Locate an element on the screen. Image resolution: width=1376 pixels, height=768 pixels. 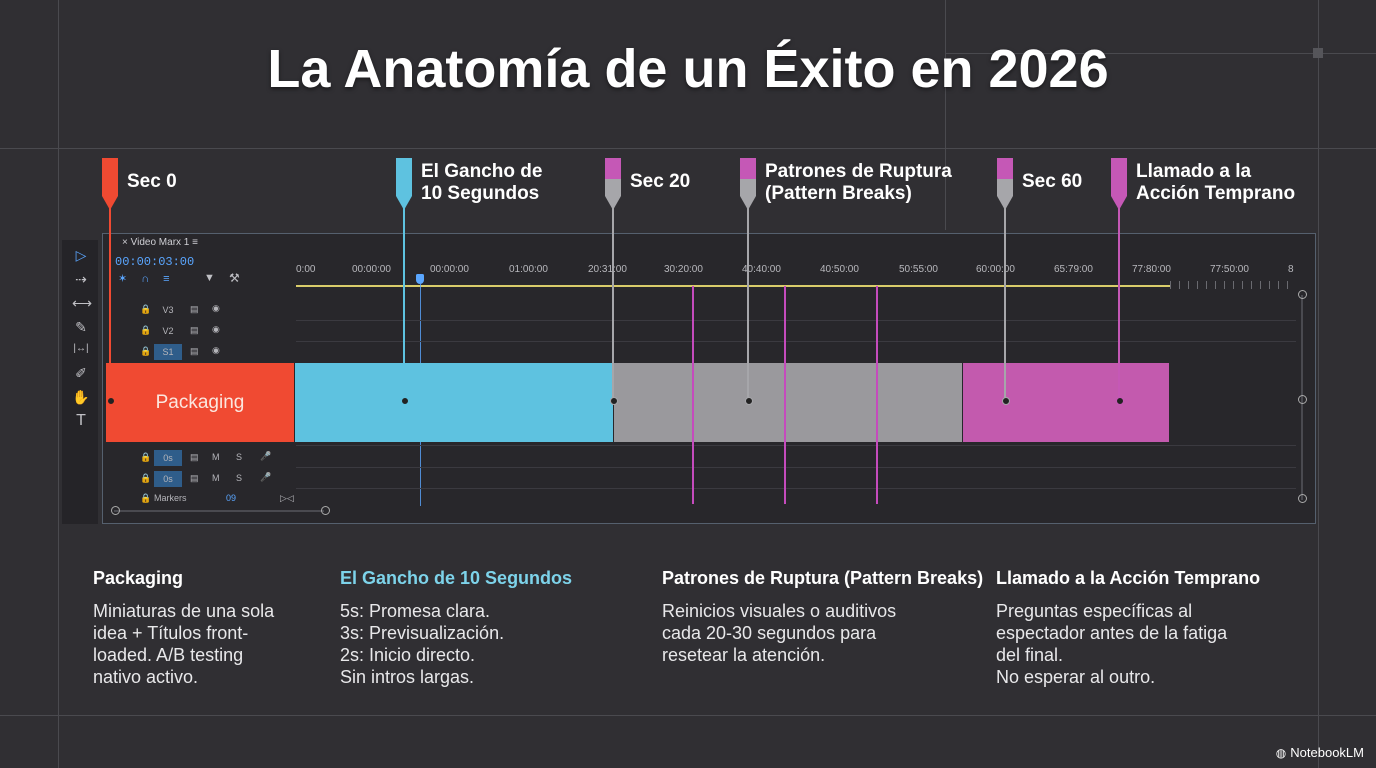
ruler-tick-label: 20:31:00 is located at coordinates (607, 269).